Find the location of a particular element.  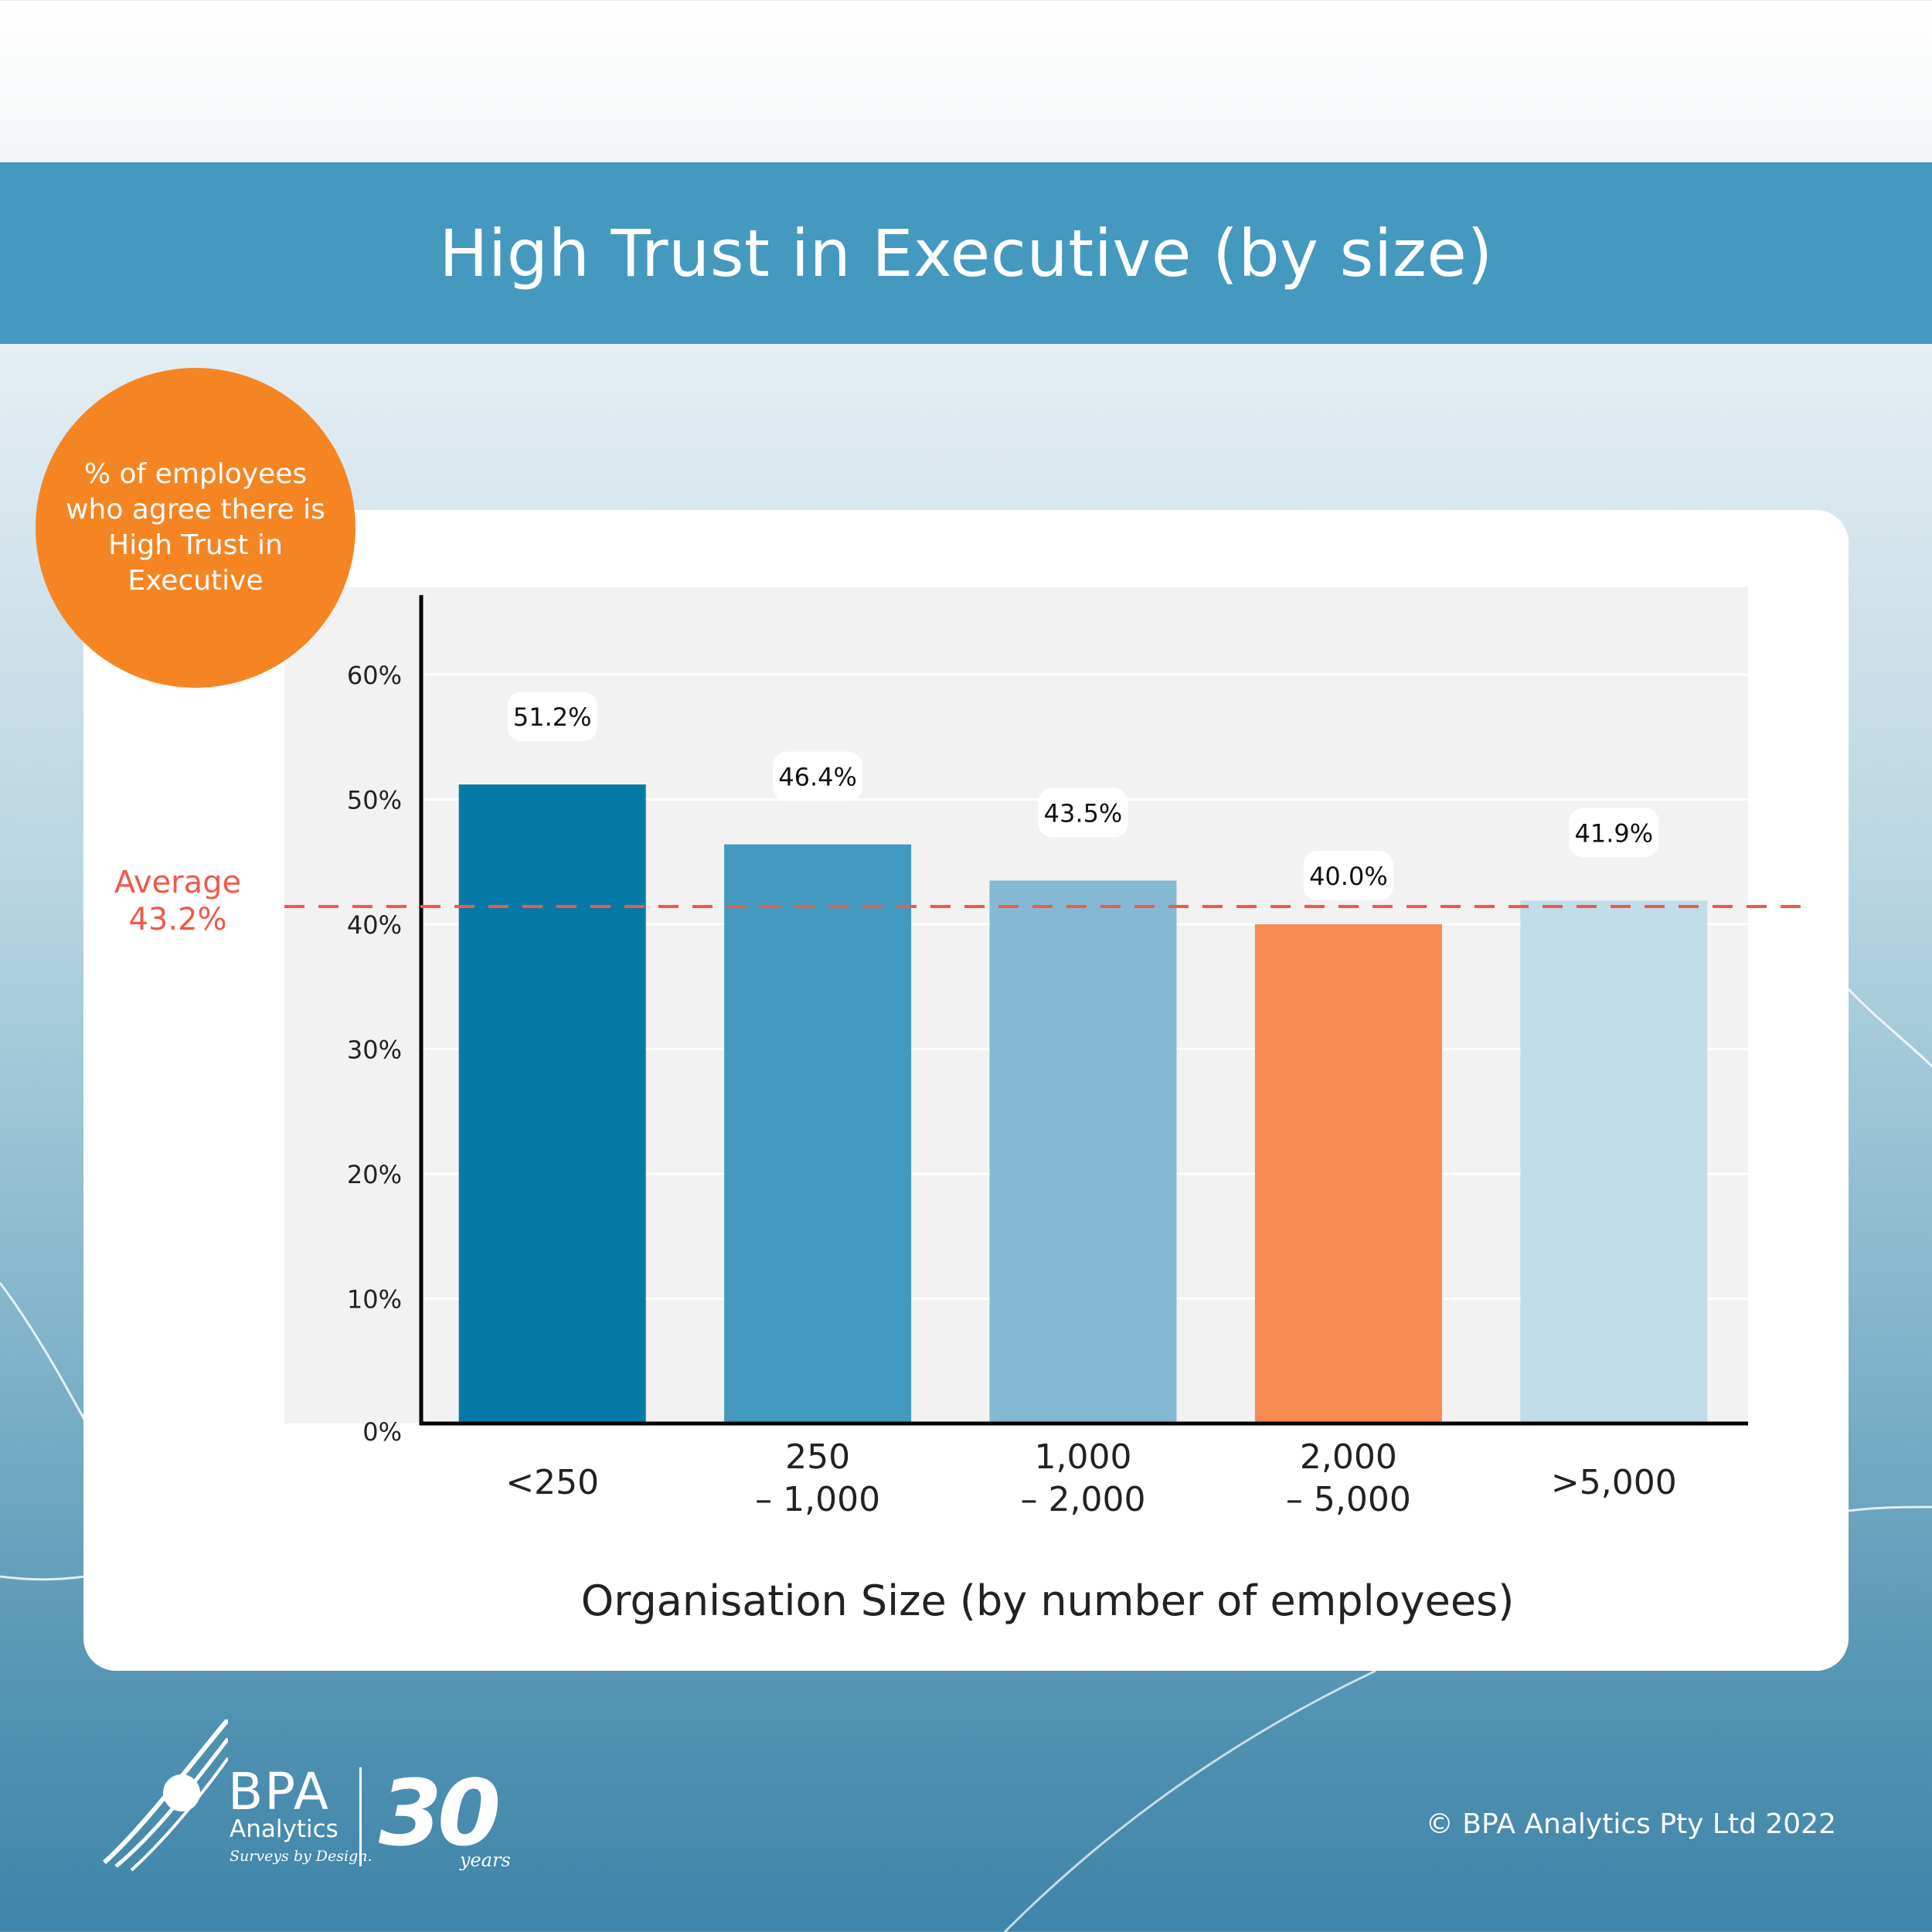

y-tick-label: 60% is located at coordinates (374, 675).